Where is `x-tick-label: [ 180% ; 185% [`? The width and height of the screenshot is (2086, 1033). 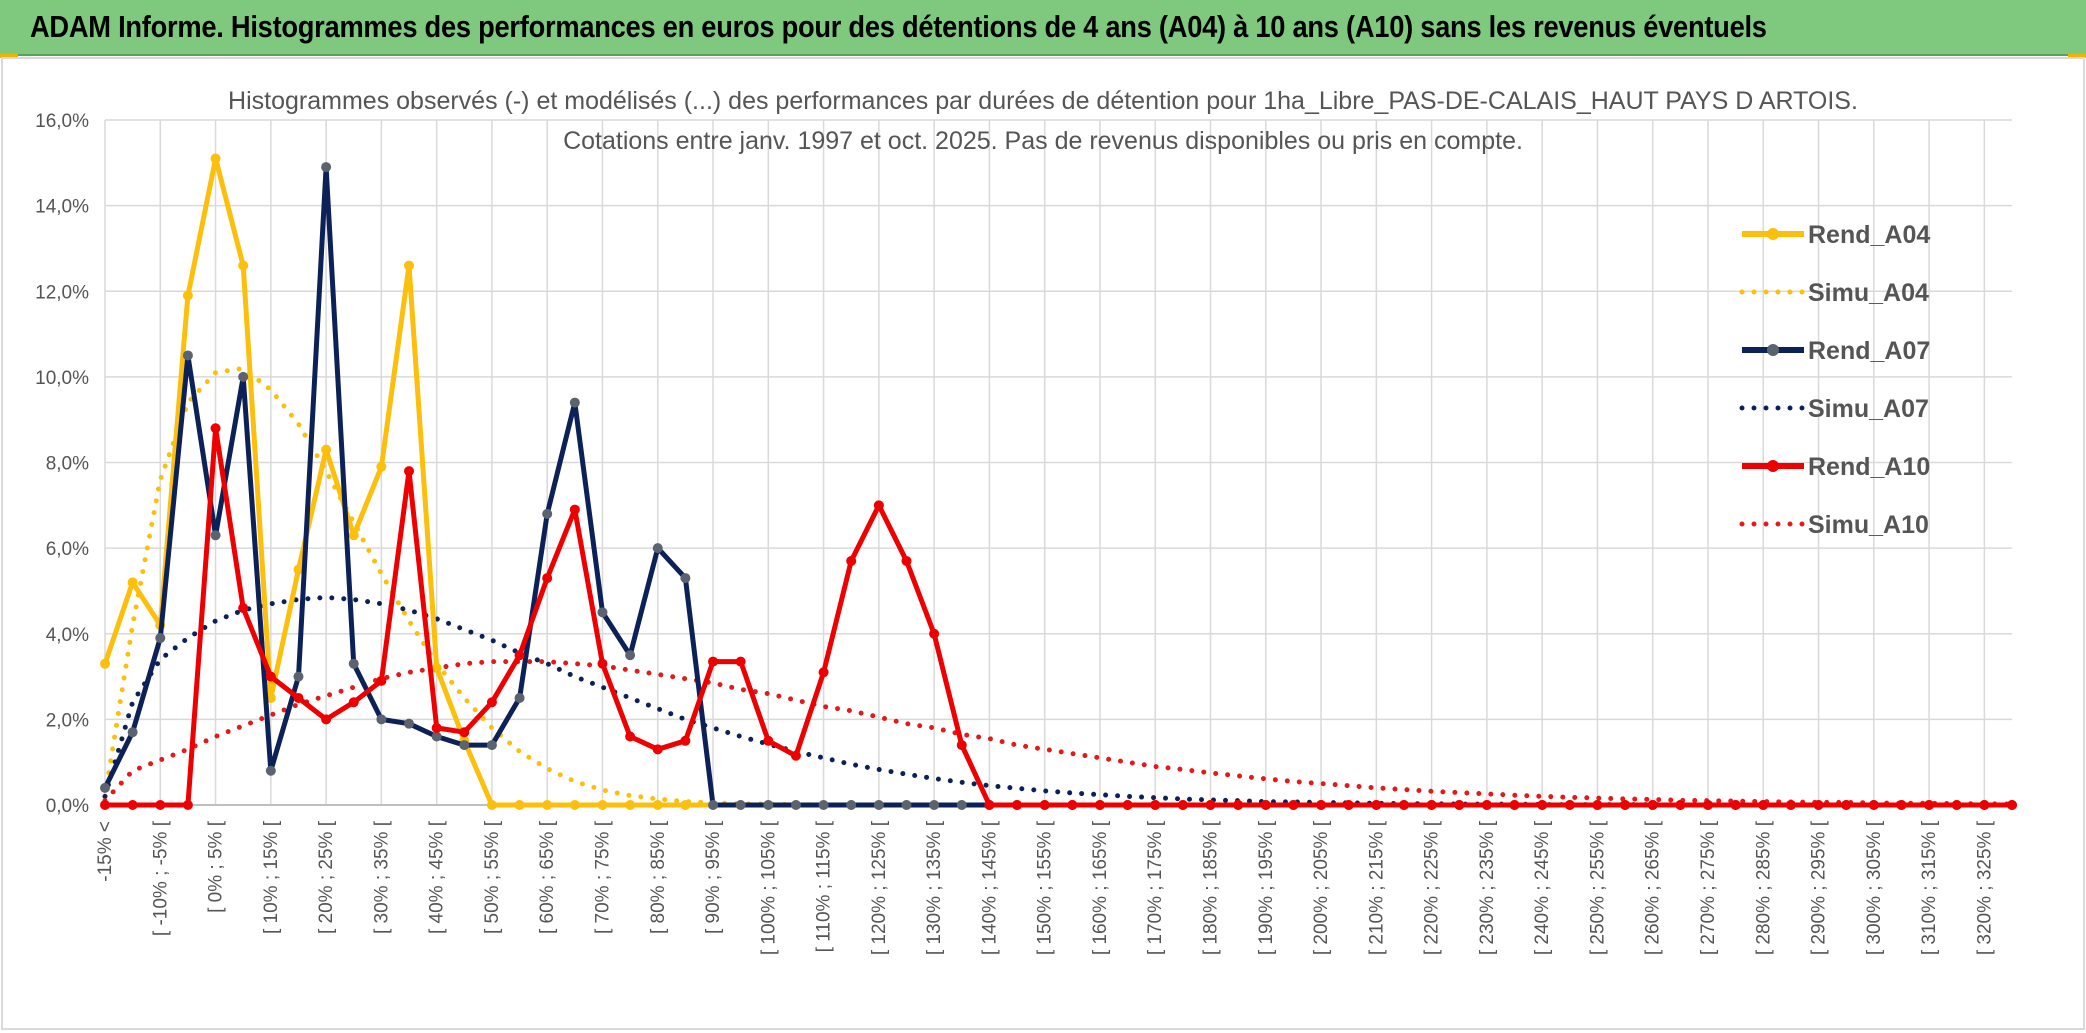 x-tick-label: [ 180% ; 185% [ is located at coordinates (1211, 887).